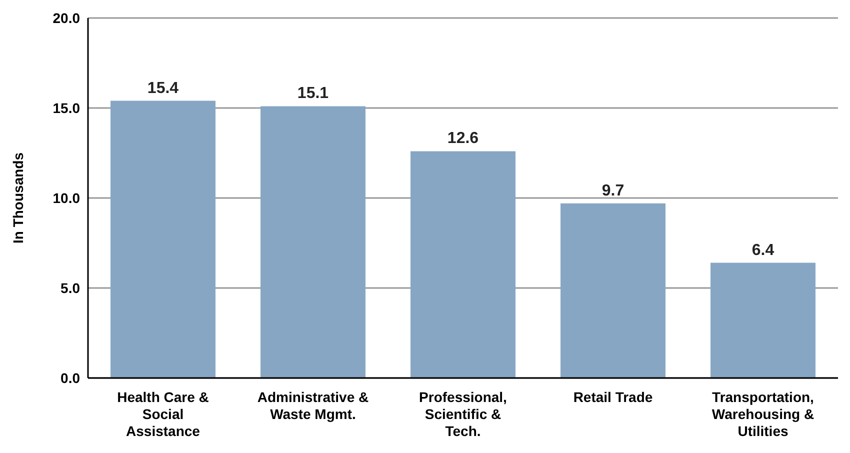 This screenshot has width=850, height=453. Describe the element at coordinates (763, 414) in the screenshot. I see `x-tick-label: Transportation, Warehousing & Utilities` at that location.